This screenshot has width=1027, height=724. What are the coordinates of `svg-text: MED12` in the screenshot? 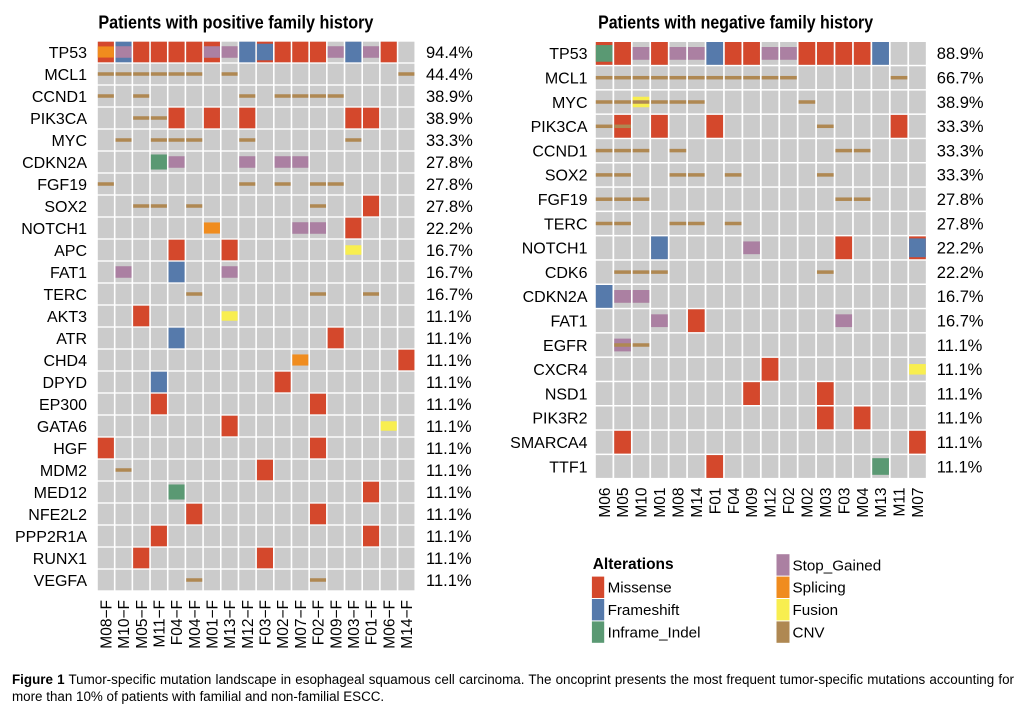 It's located at (60, 493).